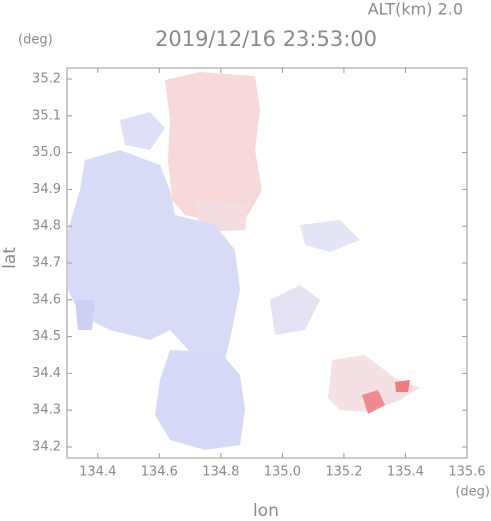 Image resolution: width=491 pixels, height=521 pixels. I want to click on x-tick-label: 134.8, so click(220, 472).